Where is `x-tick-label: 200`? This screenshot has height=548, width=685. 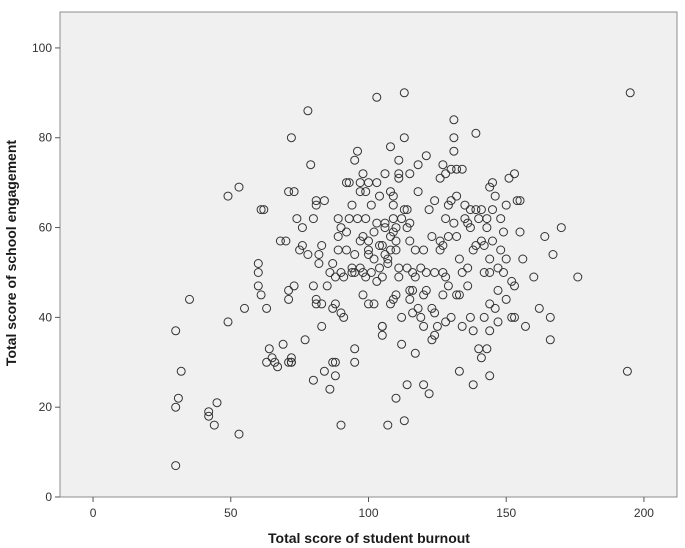
x-tick-label: 200 is located at coordinates (644, 513).